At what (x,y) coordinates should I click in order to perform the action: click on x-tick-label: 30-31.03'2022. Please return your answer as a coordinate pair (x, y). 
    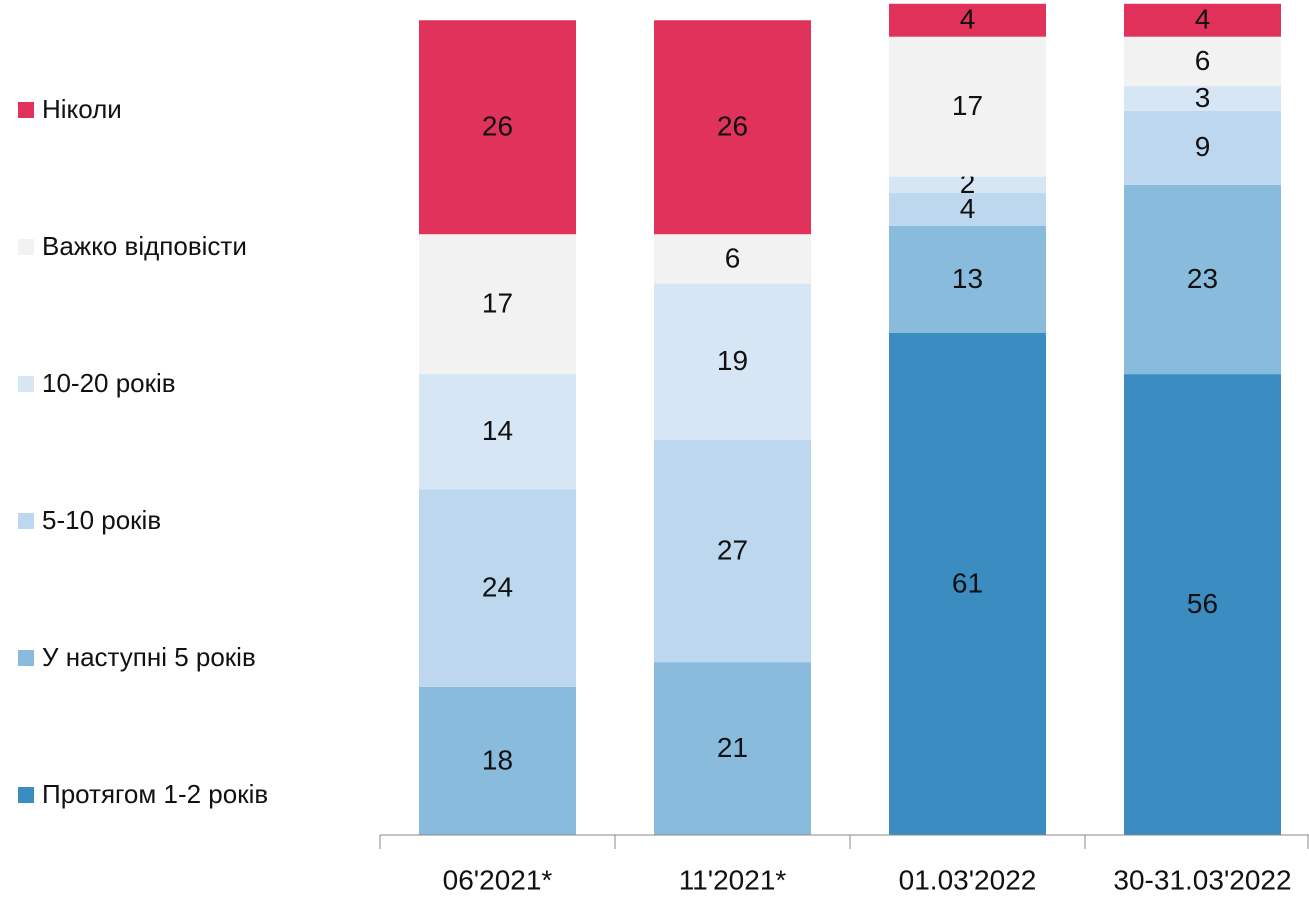
    Looking at the image, I should click on (1202, 879).